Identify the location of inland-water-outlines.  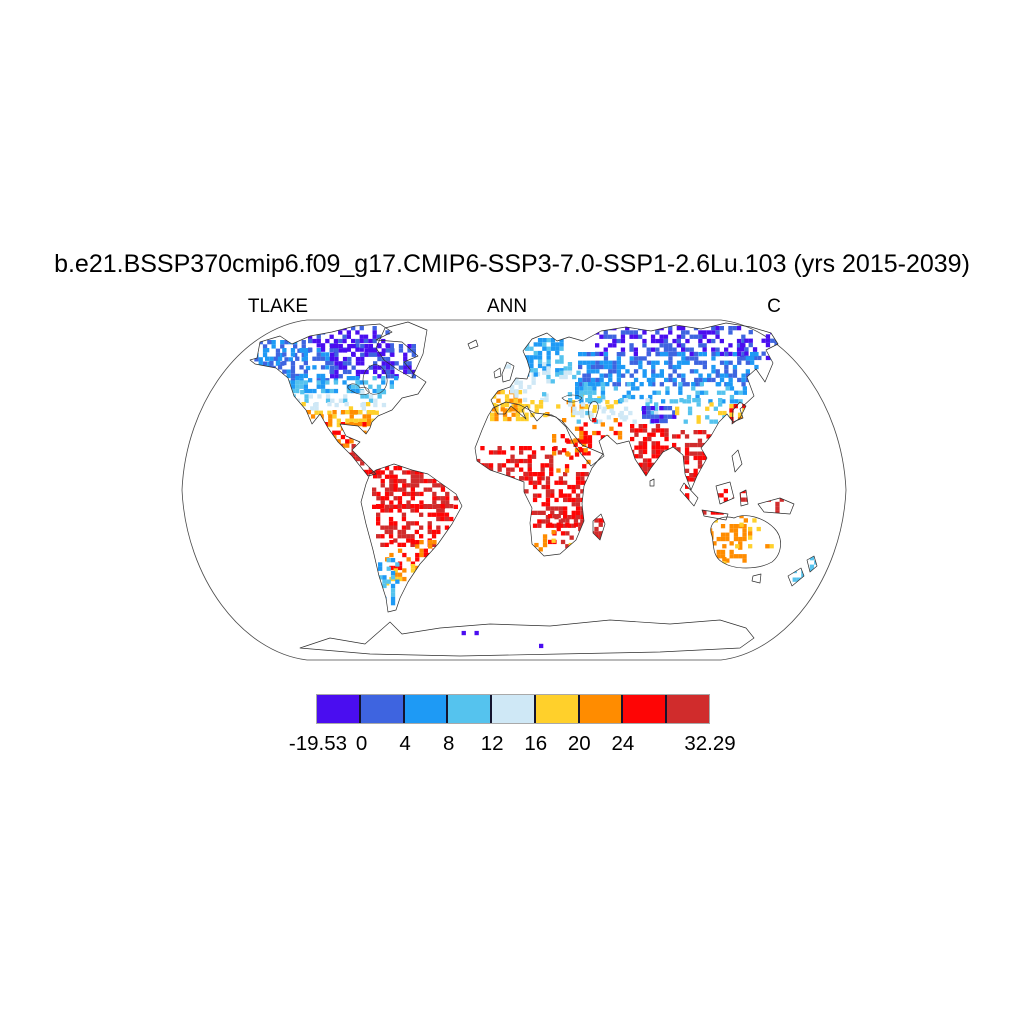
(473, 393).